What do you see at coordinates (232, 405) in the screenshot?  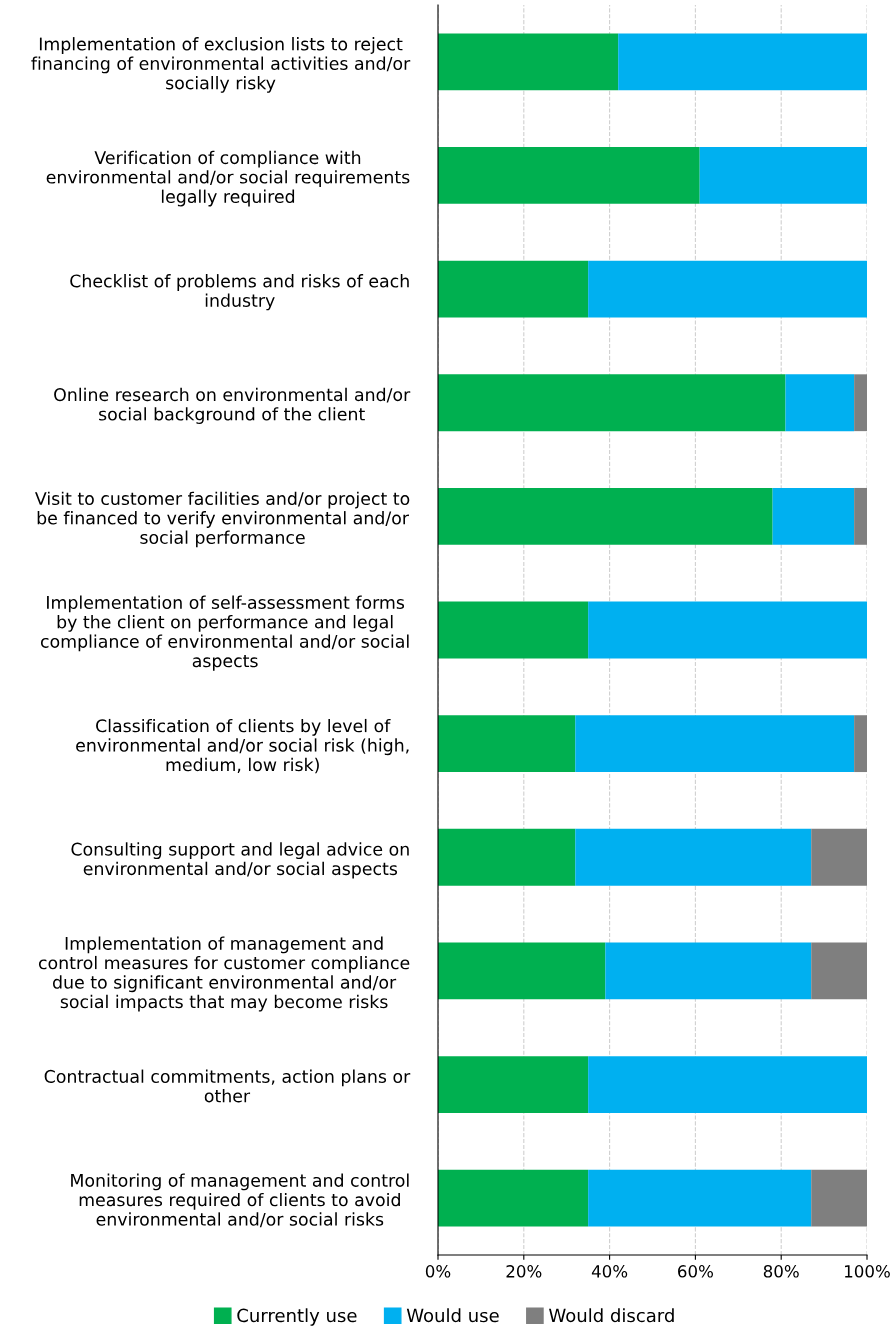 I see `y-tick-label: Online research on environmental and/or social background of the client` at bounding box center [232, 405].